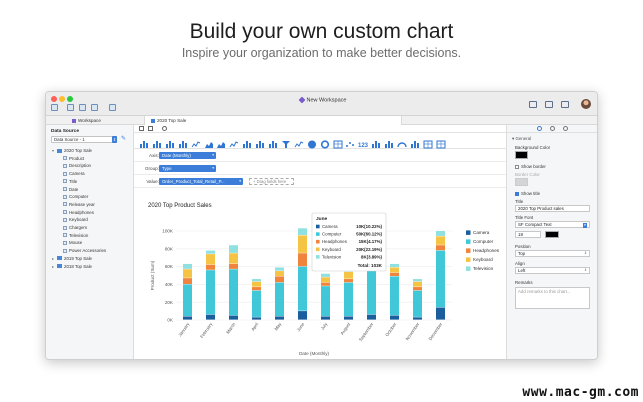  I want to click on donut-chart-icon, so click(325, 142).